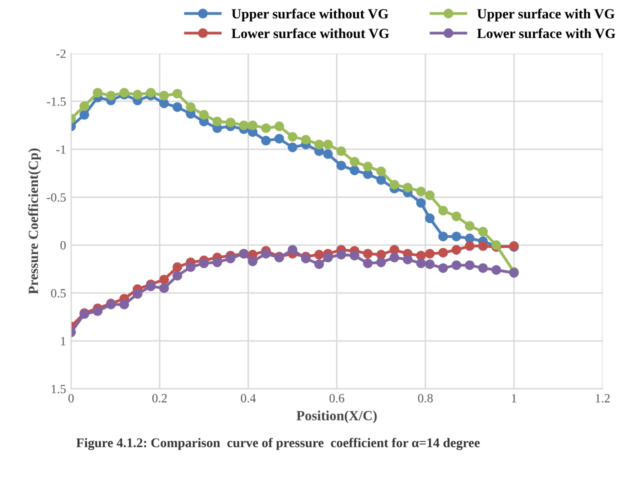 This screenshot has width=618, height=486. Describe the element at coordinates (34, 221) in the screenshot. I see `y-axis-title: Pressure Coefficient(Cp)` at that location.